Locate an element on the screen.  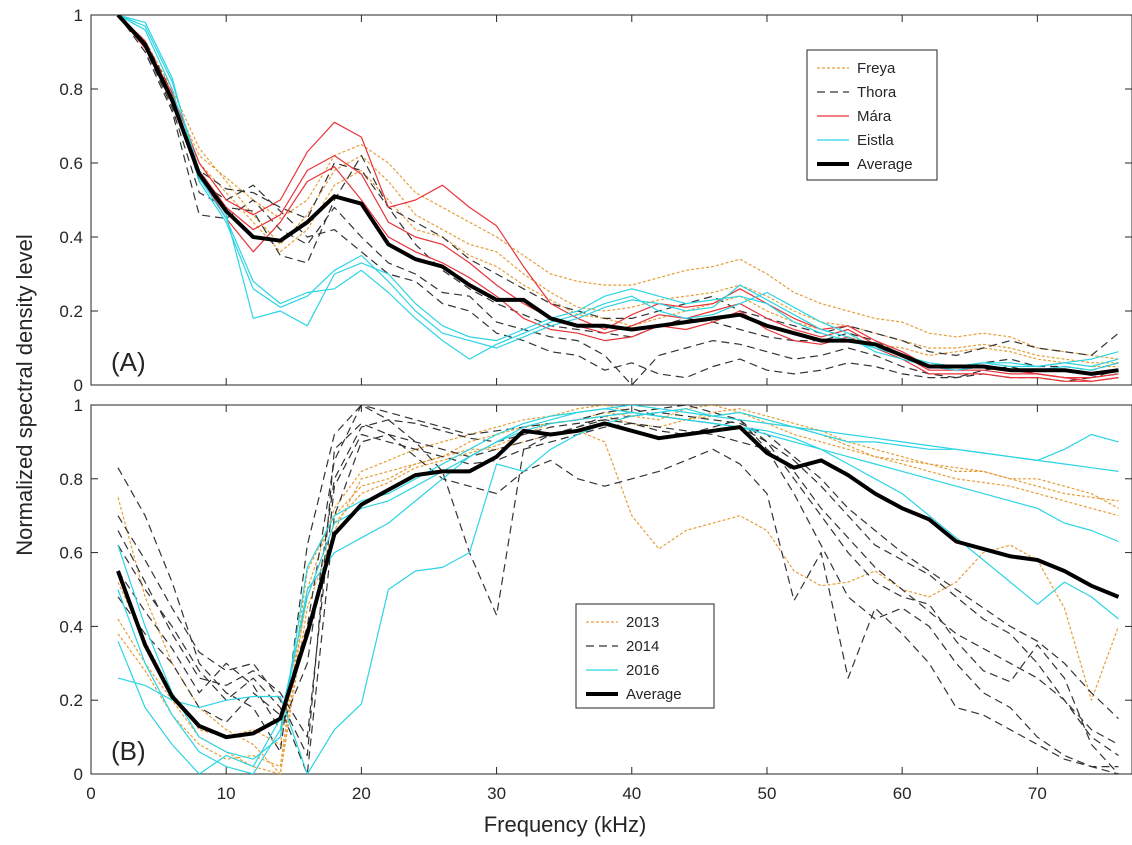
x-tick-label: 30 is located at coordinates (496, 793).